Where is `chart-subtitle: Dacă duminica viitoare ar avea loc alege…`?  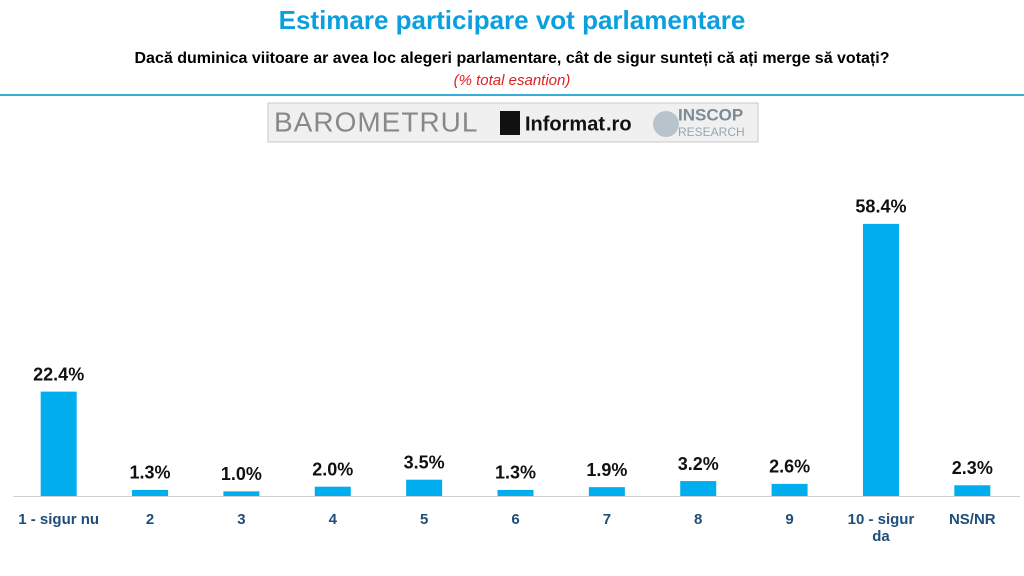 chart-subtitle: Dacă duminica viitoare ar avea loc alege… is located at coordinates (512, 58).